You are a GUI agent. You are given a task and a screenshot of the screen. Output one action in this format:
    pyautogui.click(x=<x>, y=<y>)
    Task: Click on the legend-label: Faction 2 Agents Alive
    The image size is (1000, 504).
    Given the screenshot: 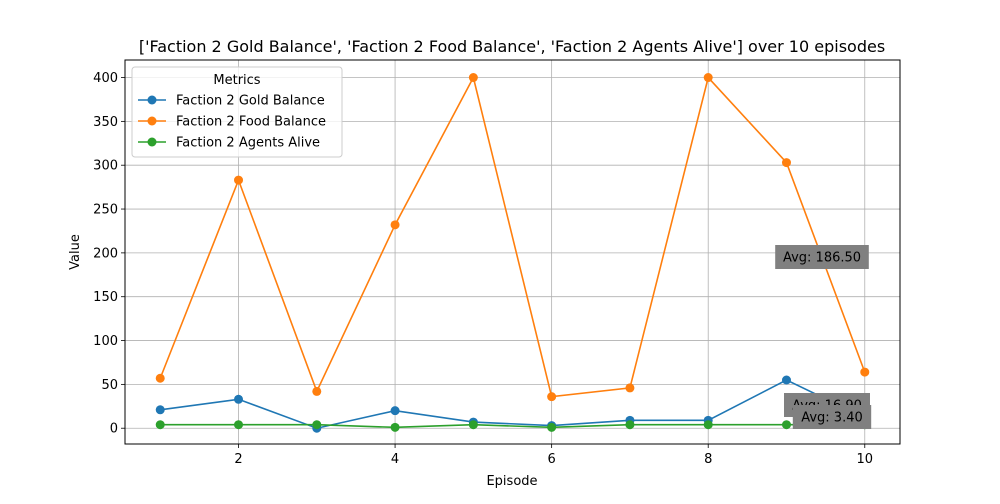 What is the action you would take?
    pyautogui.click(x=248, y=143)
    